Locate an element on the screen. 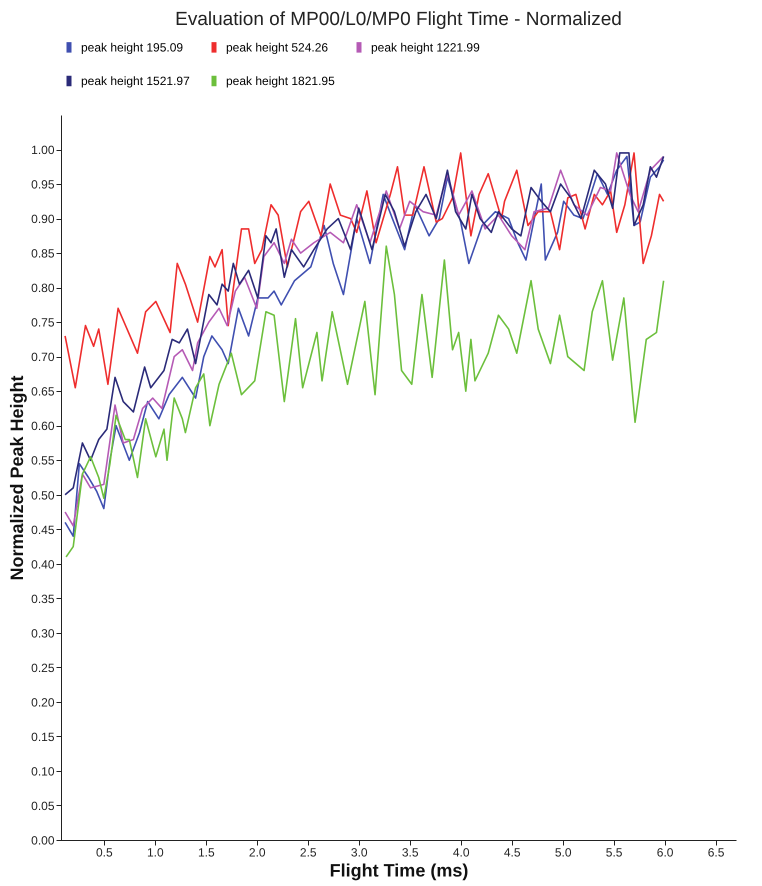 This screenshot has width=762, height=886. y-tick-label: 0.05 is located at coordinates (43, 805).